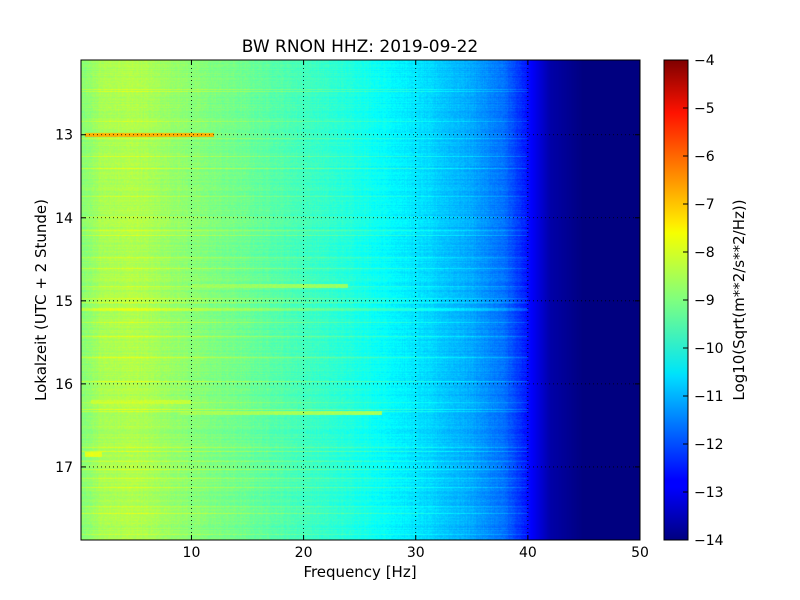  What do you see at coordinates (64, 219) in the screenshot?
I see `y-tick-label: 14` at bounding box center [64, 219].